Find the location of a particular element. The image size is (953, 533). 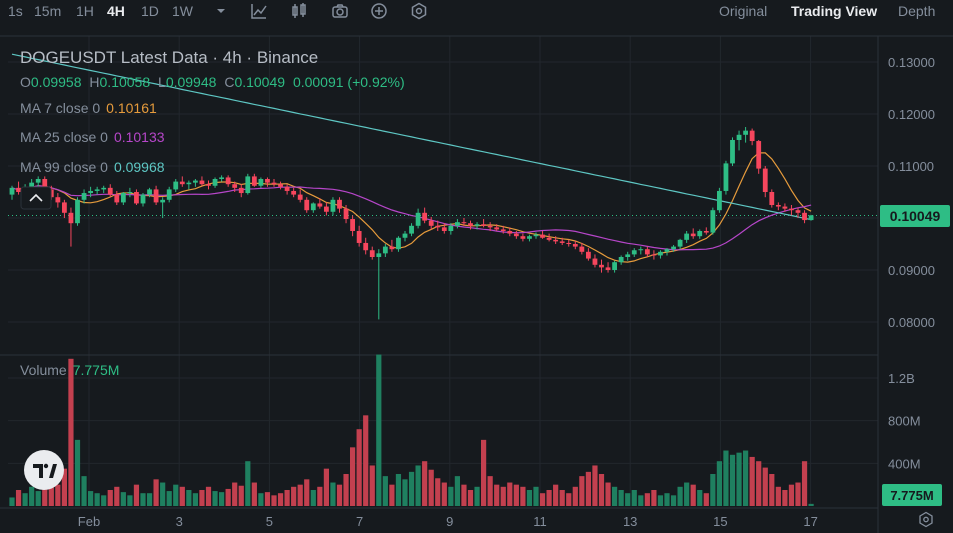

axis-settings-icon is located at coordinates (926, 519).